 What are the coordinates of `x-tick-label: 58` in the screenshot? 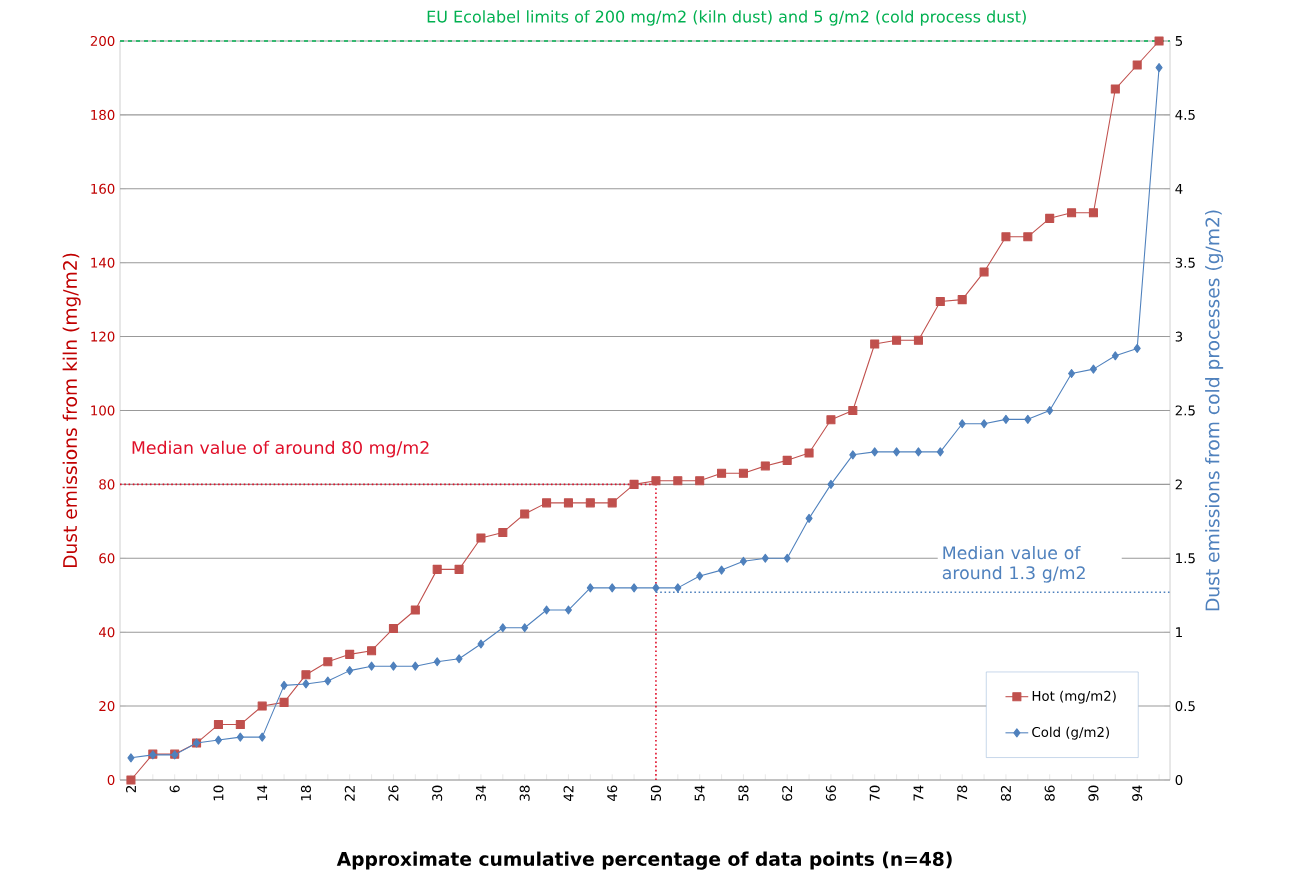 It's located at (743, 793).